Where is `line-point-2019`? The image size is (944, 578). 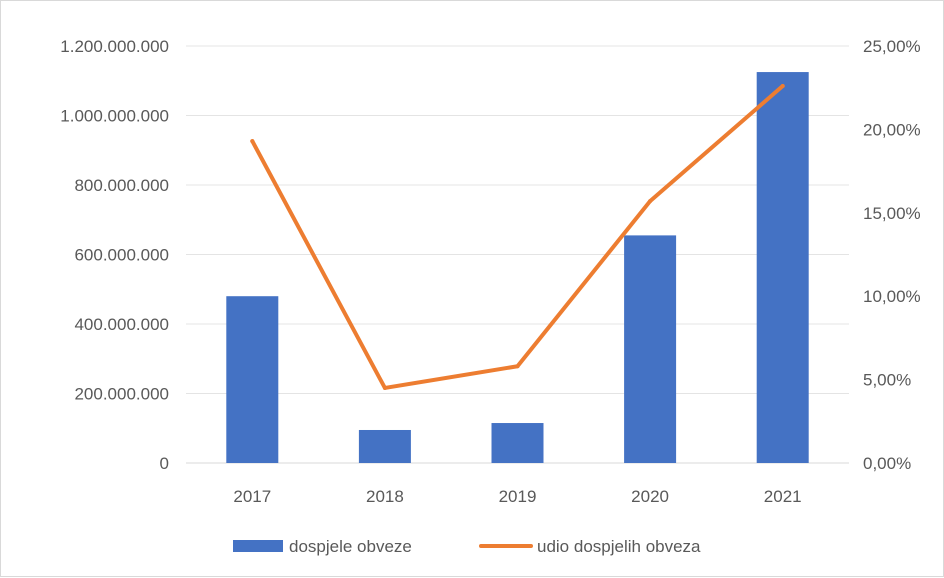
line-point-2019 is located at coordinates (517, 366).